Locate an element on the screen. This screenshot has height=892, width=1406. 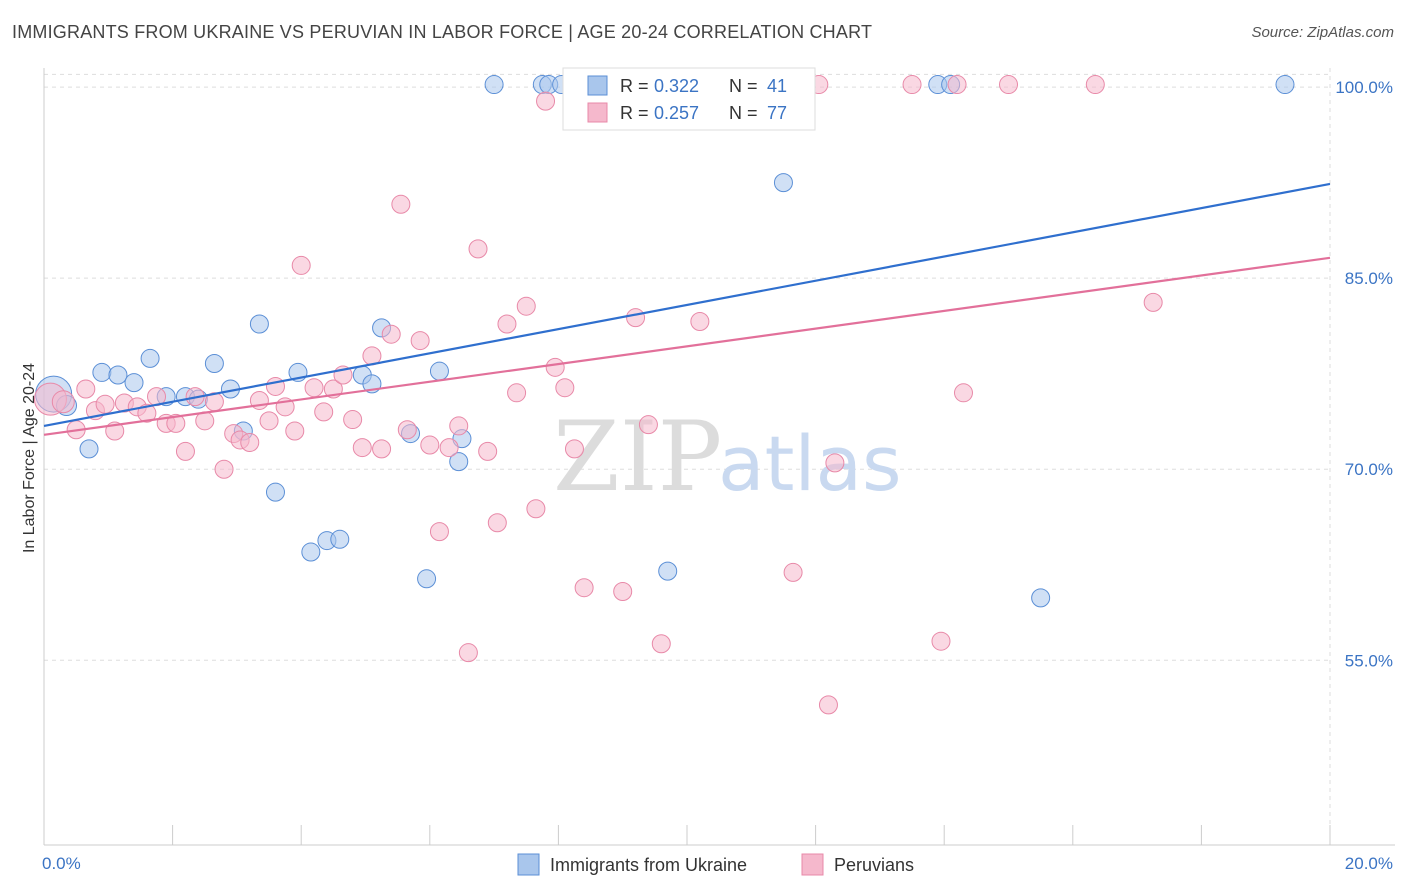
bottom-legend-label-ukraine: Immigrants from Ukraine is located at coordinates (648, 865).